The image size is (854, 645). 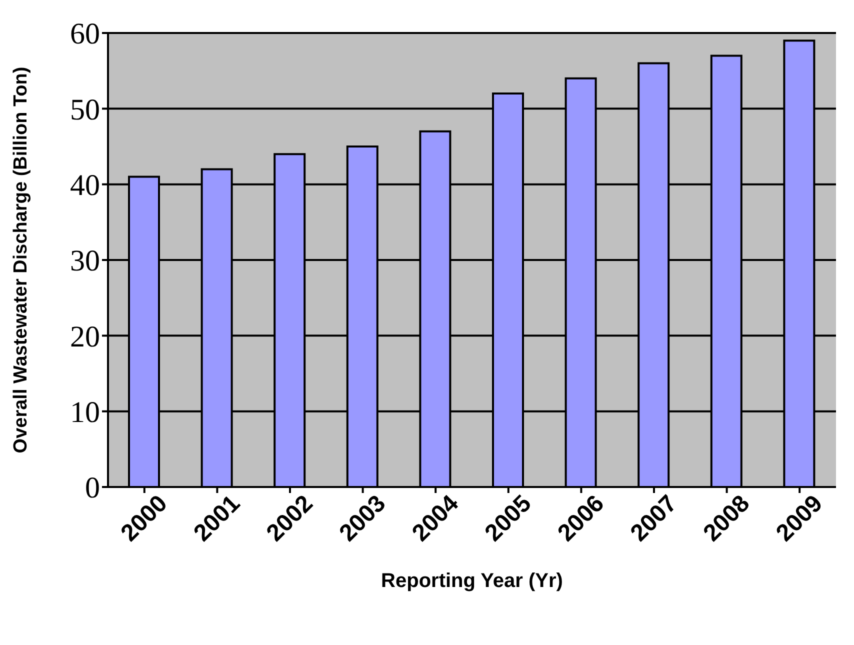 What do you see at coordinates (85, 34) in the screenshot?
I see `y-tick-label: 60` at bounding box center [85, 34].